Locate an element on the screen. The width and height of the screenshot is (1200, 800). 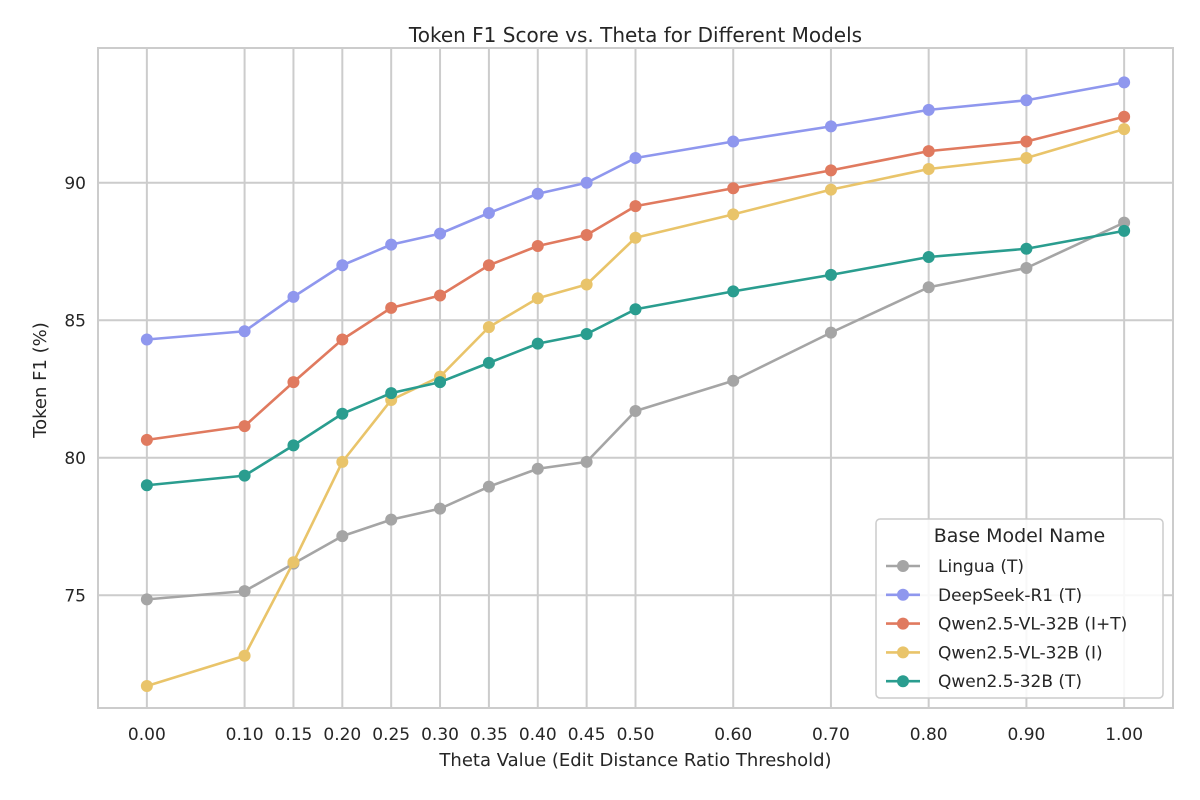
x-tick-label: 0.20 is located at coordinates (342, 735).